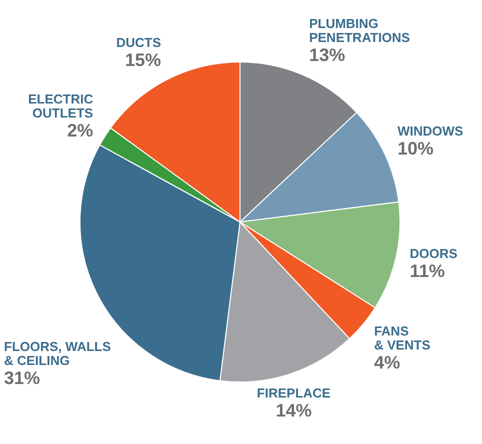  Describe the element at coordinates (139, 42) in the screenshot. I see `slice-label: DUCTS` at that location.